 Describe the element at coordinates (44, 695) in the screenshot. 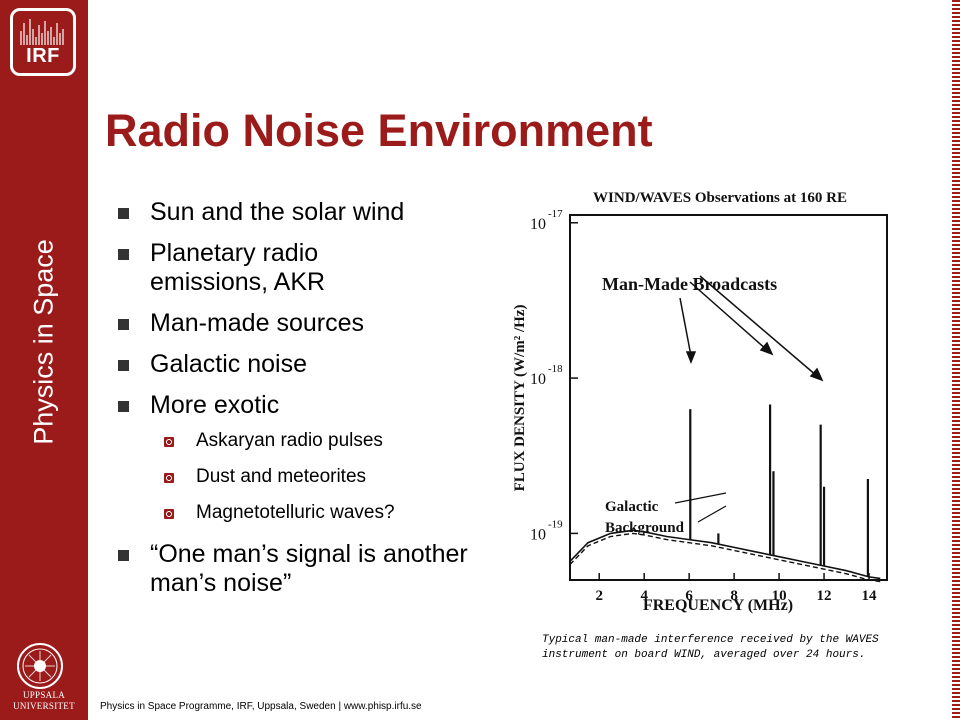

I see `university-line-1: UPPSALA` at that location.